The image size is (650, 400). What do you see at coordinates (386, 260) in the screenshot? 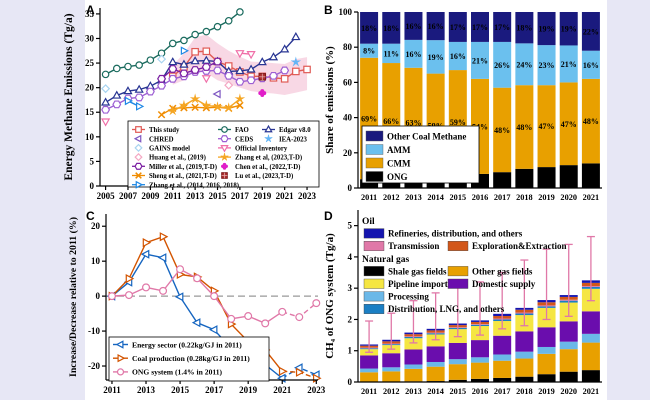
I see `svg-text: Natural gas` at bounding box center [386, 260].